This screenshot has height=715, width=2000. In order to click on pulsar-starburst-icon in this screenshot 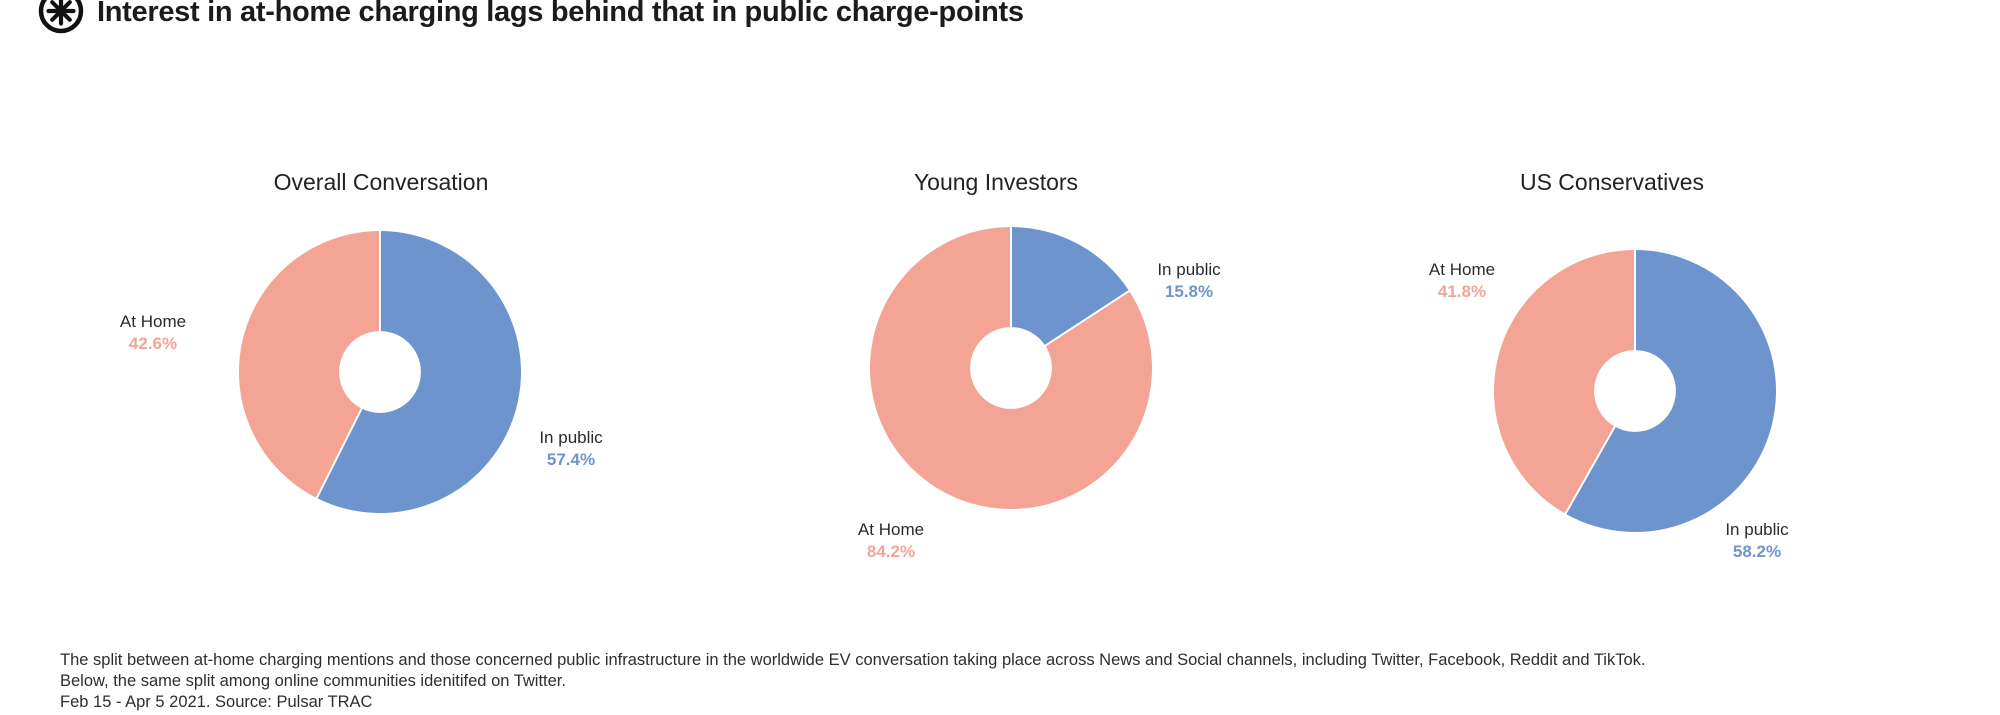, I will do `click(61, 17)`.